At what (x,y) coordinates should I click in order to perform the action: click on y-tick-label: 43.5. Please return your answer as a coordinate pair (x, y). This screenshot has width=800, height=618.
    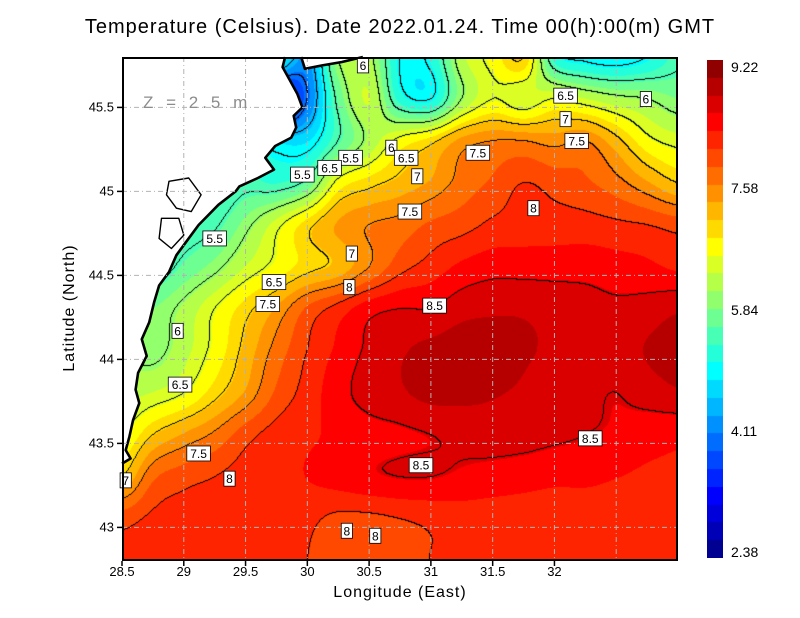
    Looking at the image, I should click on (101, 443).